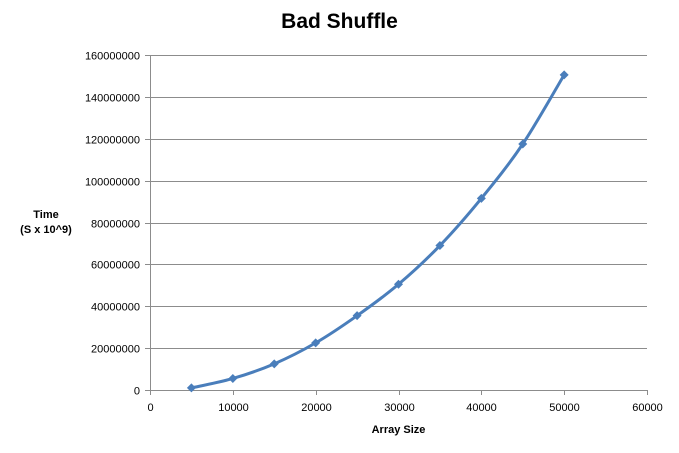 The image size is (679, 453). What do you see at coordinates (339, 21) in the screenshot?
I see `chart-title: Bad Shuffle` at bounding box center [339, 21].